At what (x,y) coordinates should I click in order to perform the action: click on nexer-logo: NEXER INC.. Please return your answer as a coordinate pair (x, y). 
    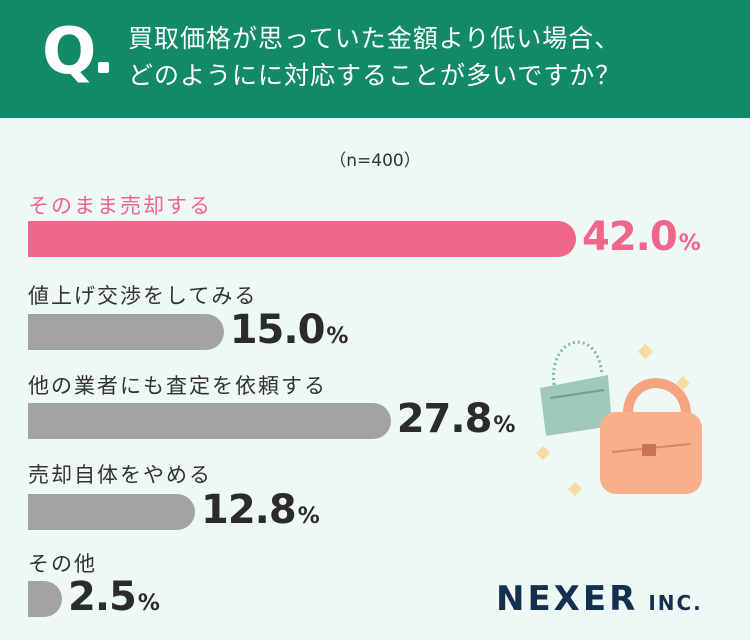
    Looking at the image, I should click on (599, 599).